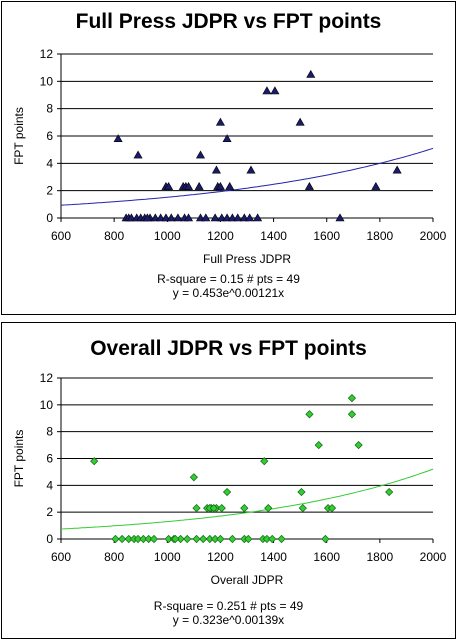 The image size is (458, 641). Describe the element at coordinates (247, 580) in the screenshot. I see `x-axis-label: Overall JDPR` at that location.